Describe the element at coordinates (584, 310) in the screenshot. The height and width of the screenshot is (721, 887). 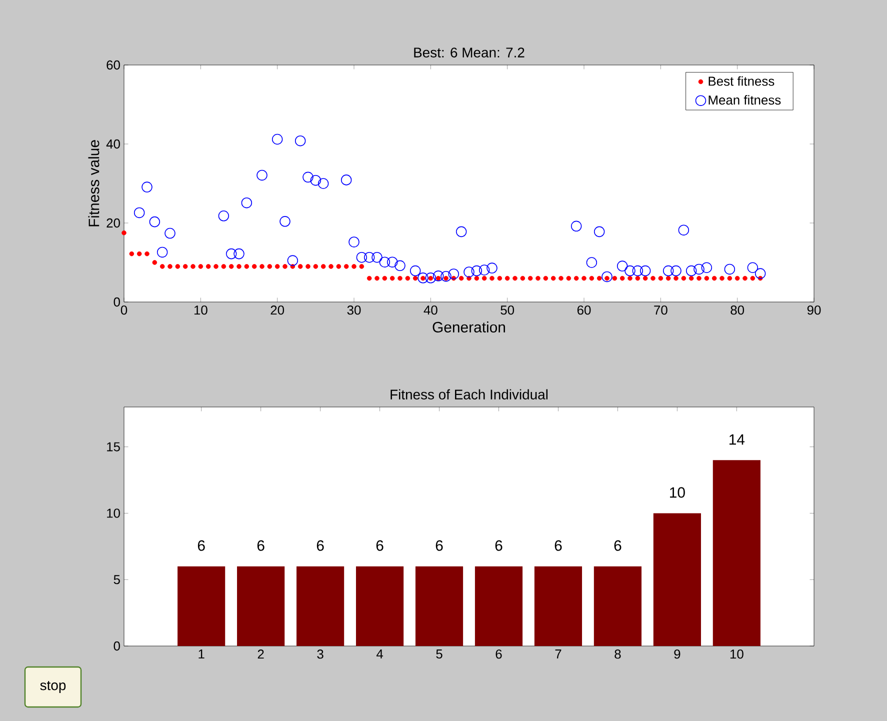
I see `x-tick-label: 60` at that location.